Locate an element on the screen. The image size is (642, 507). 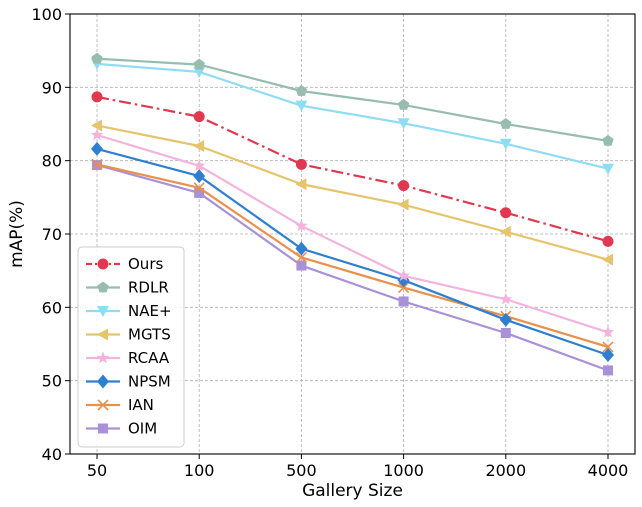
x-tick-label: 50 is located at coordinates (97, 470).